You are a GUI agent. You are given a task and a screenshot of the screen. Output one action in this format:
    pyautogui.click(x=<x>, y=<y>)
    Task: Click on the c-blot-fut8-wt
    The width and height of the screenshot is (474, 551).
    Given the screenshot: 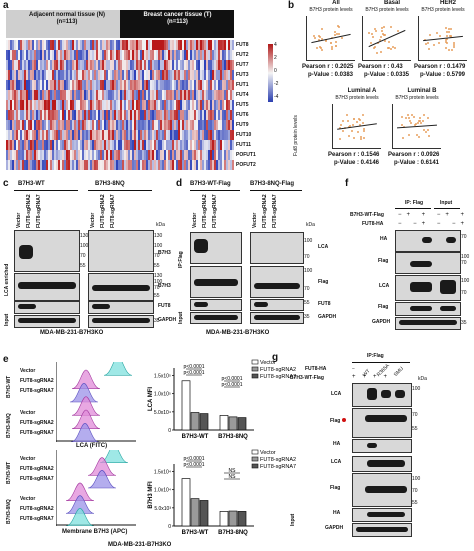 What is the action you would take?
    pyautogui.click(x=47, y=307)
    